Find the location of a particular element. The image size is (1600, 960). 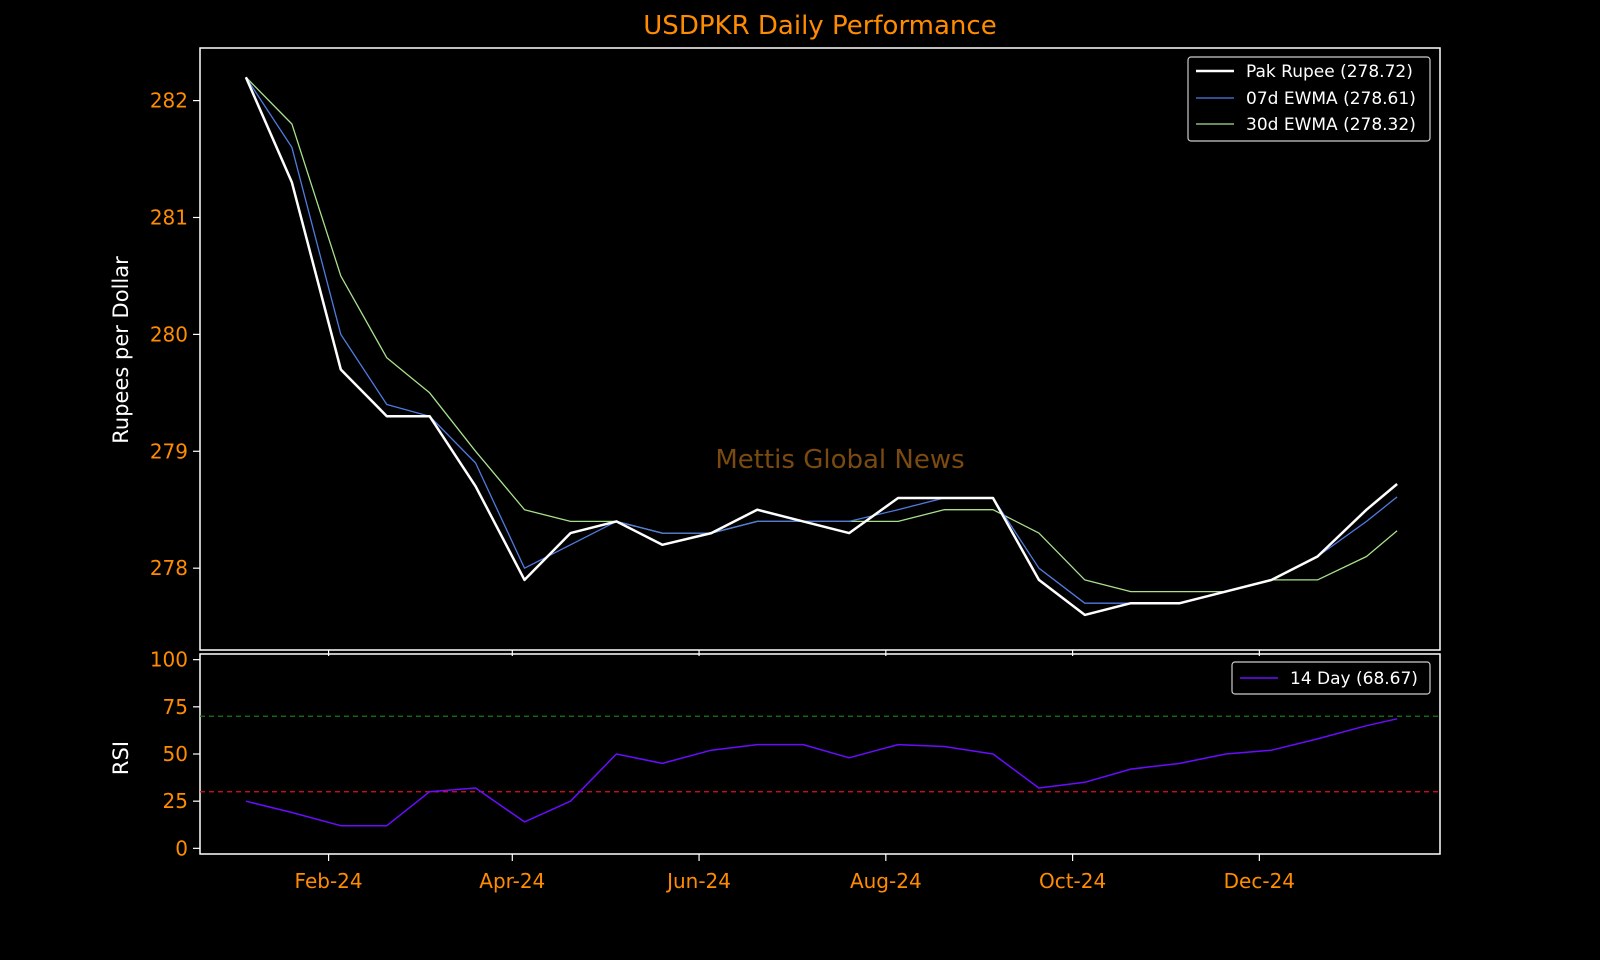

xtick-label: Oct-24 is located at coordinates (1072, 881).